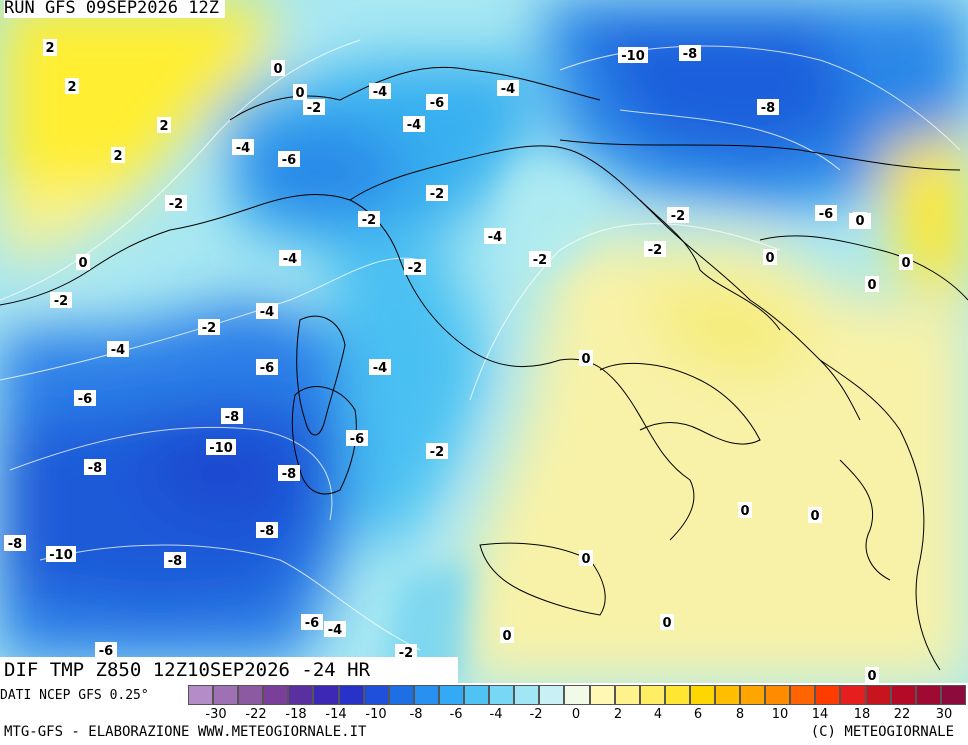 Image resolution: width=968 pixels, height=745 pixels. I want to click on color-scale-tick-label: -6, so click(456, 714).